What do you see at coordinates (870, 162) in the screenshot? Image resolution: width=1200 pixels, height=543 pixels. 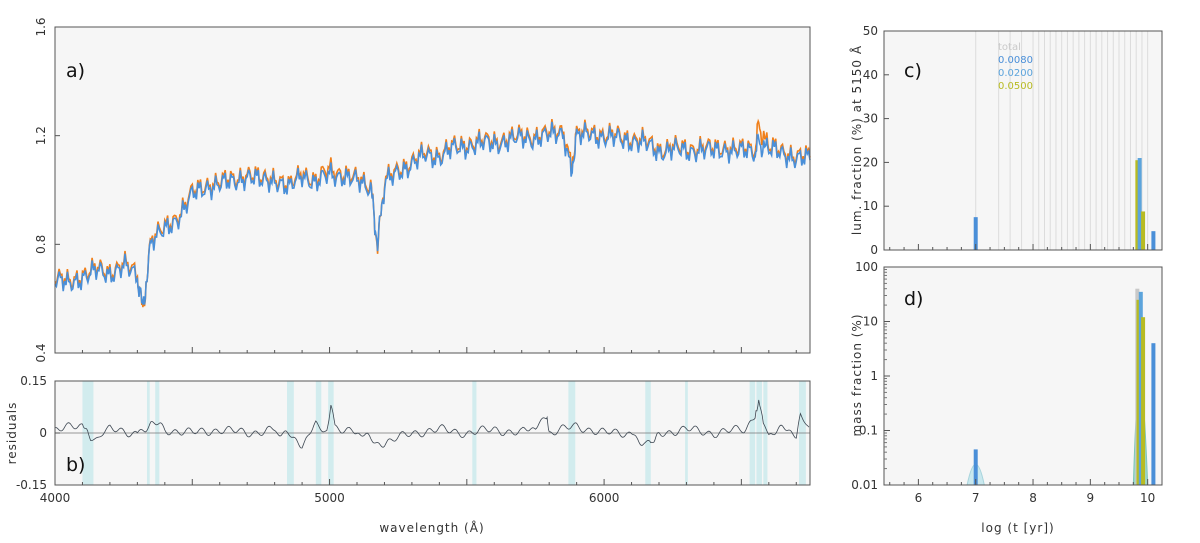 I see `y-tick-label: 20` at bounding box center [870, 162].